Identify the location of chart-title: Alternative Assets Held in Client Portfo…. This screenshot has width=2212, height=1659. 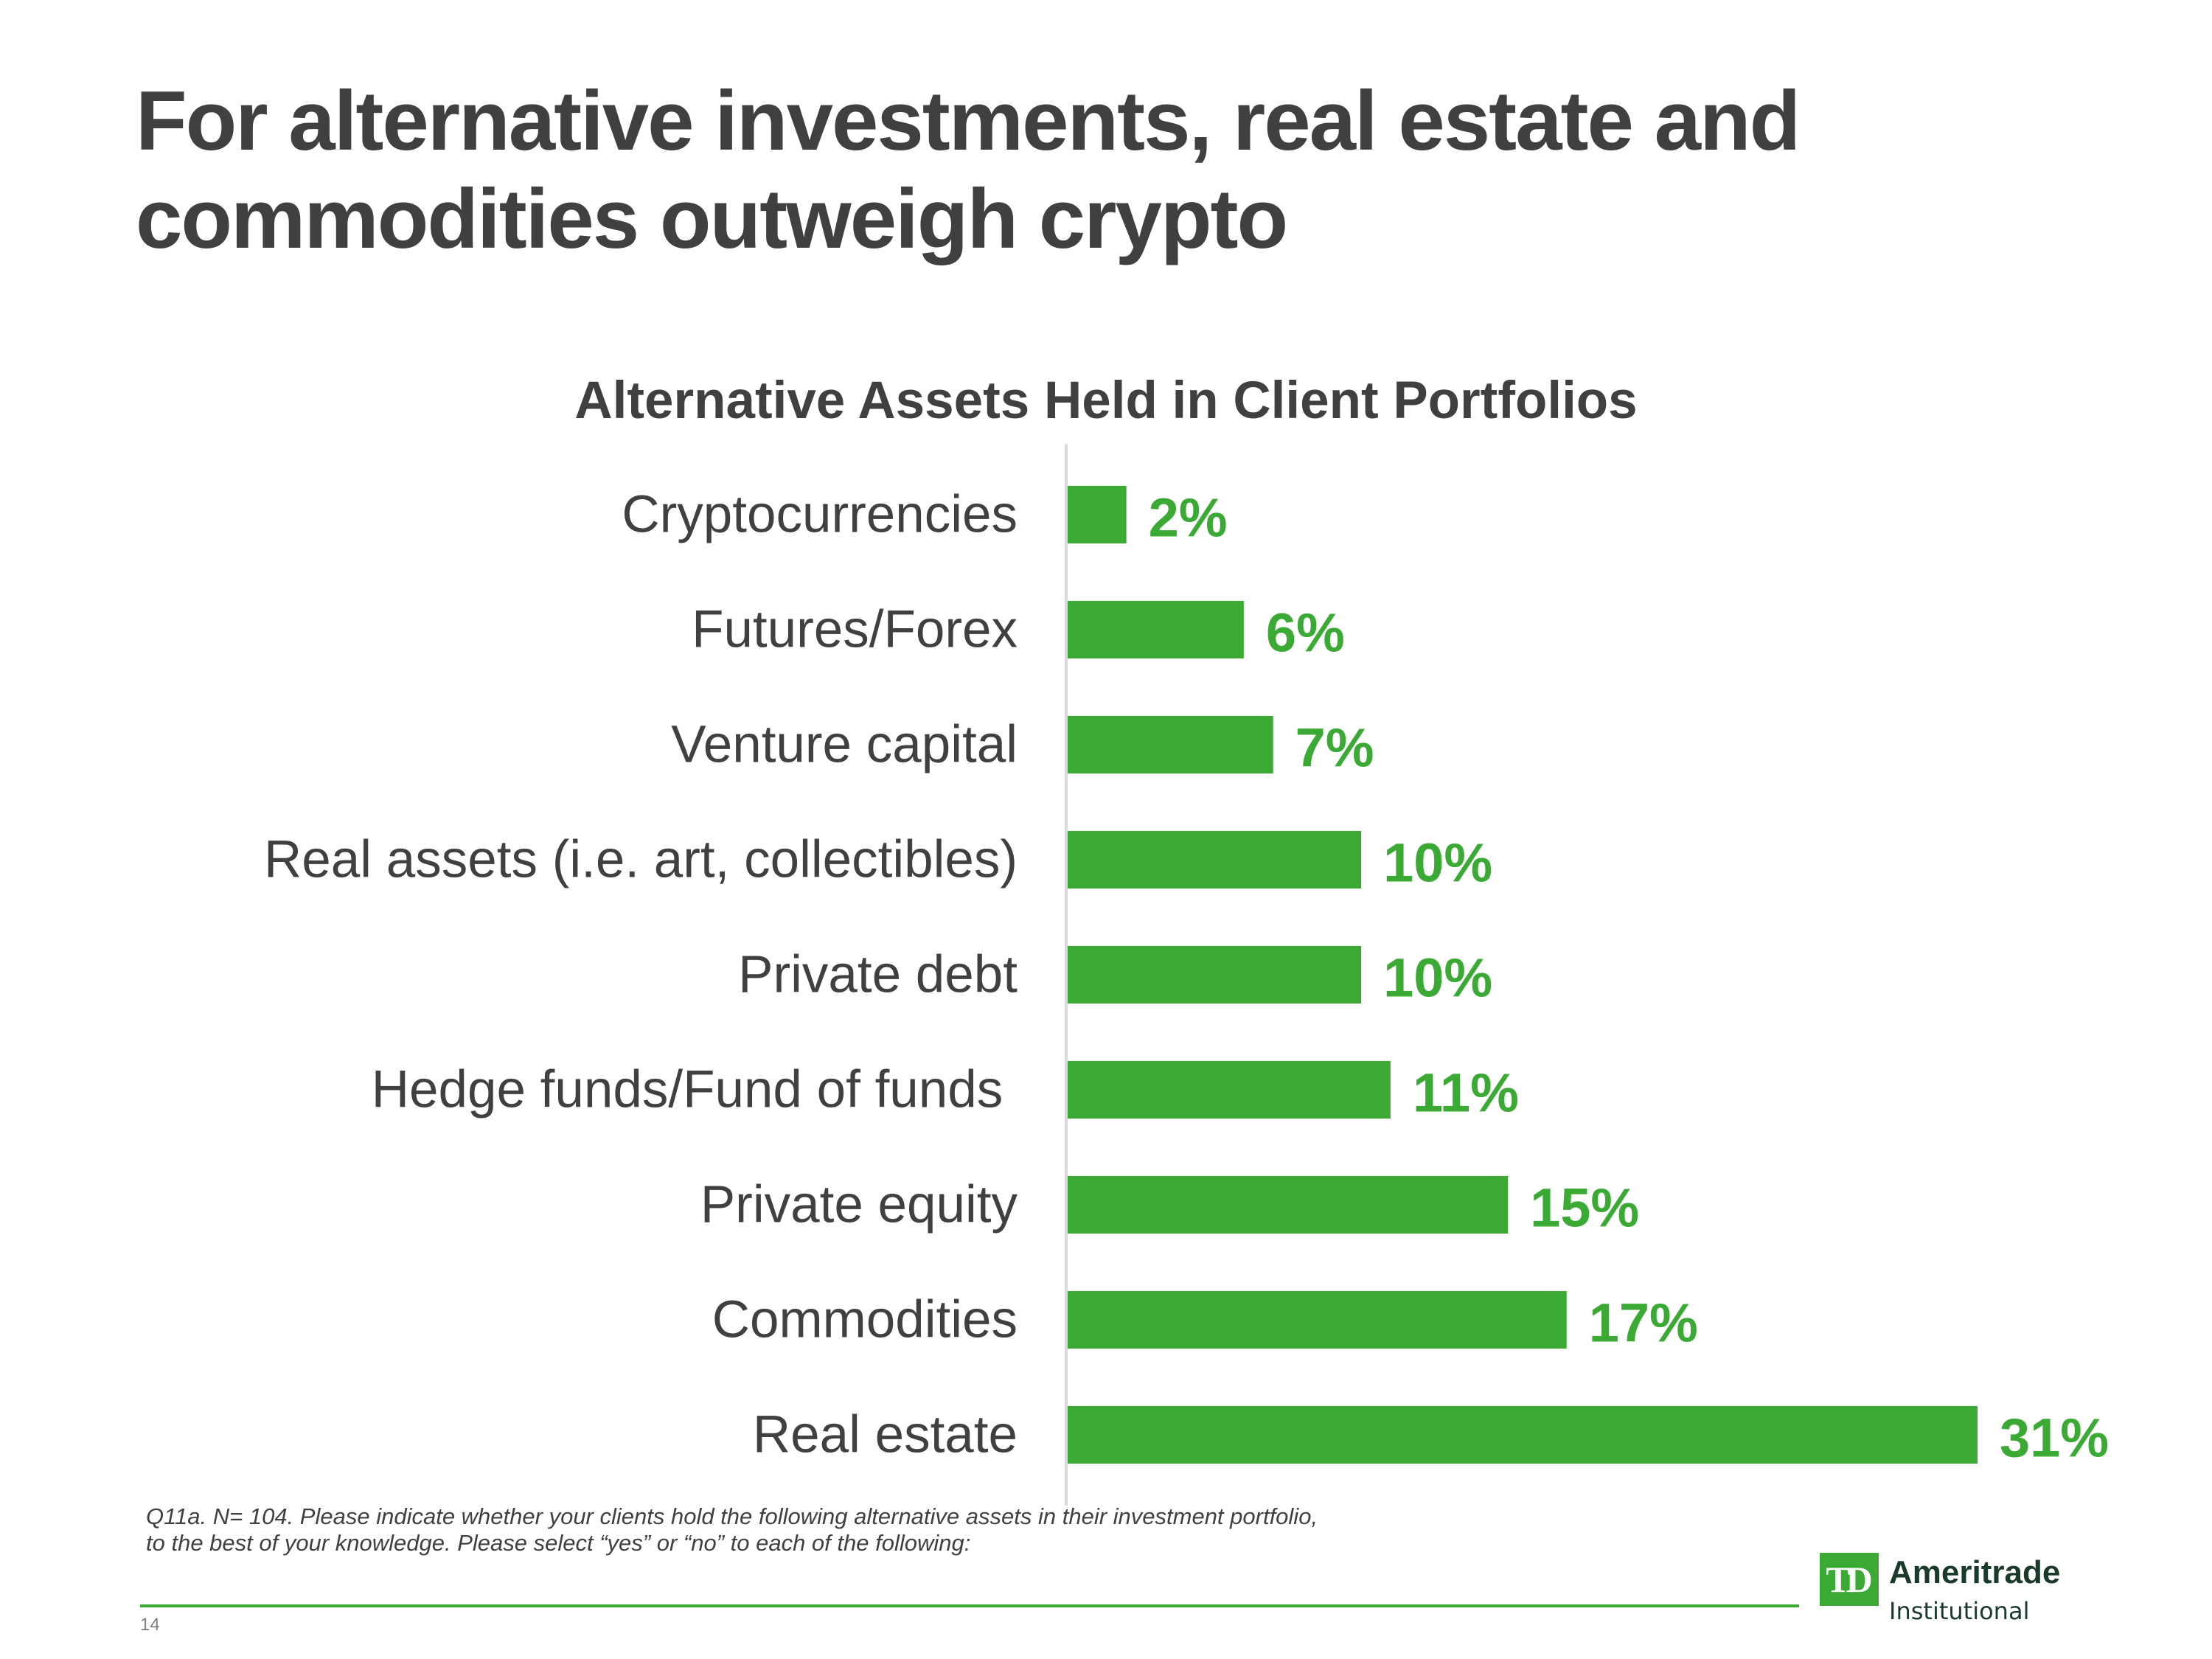
(1106, 401).